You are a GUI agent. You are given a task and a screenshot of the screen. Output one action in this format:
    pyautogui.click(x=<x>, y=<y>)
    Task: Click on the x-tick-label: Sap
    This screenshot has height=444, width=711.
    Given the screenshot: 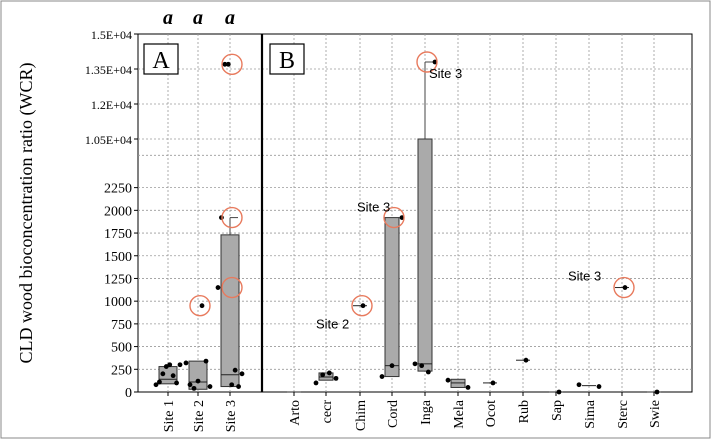 What is the action you would take?
    pyautogui.click(x=557, y=410)
    